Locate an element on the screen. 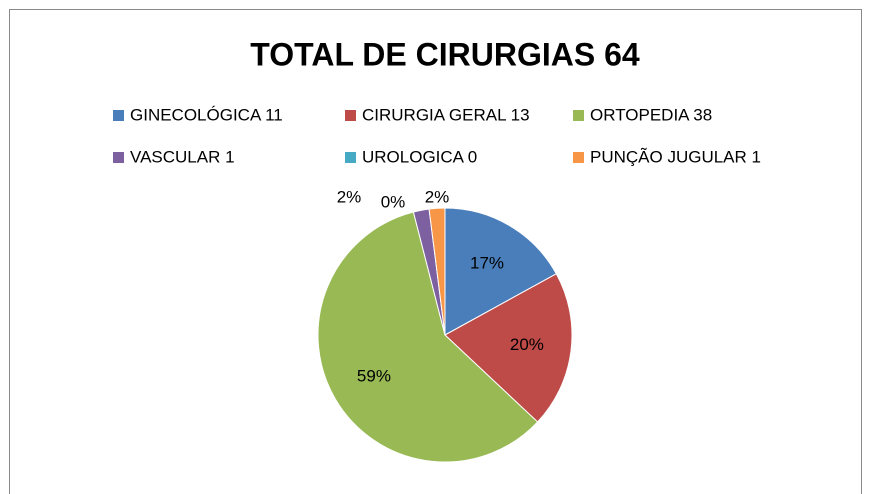 The width and height of the screenshot is (870, 494). legend-label: GINECOLÓGICA 11 is located at coordinates (206, 114).